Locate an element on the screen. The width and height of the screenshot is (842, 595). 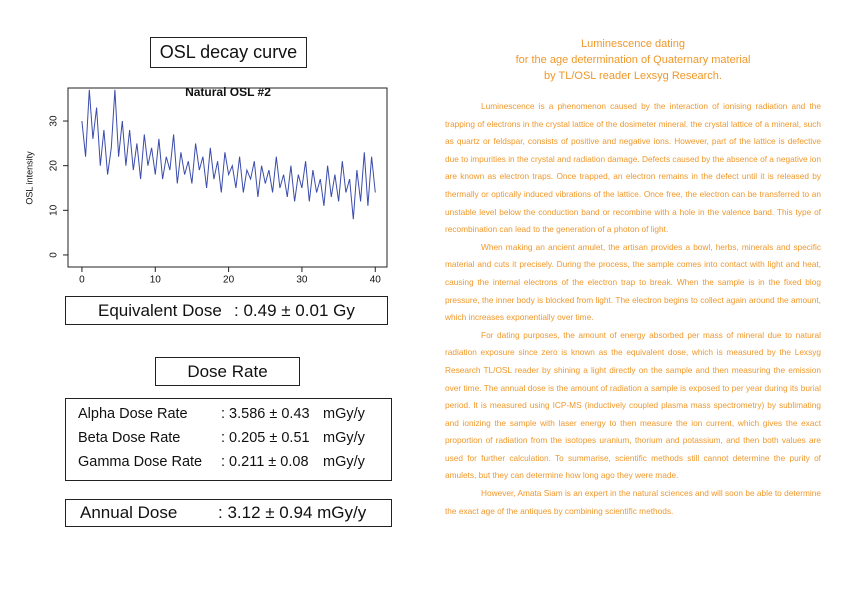
heading: Dose Rate is located at coordinates (227, 371).